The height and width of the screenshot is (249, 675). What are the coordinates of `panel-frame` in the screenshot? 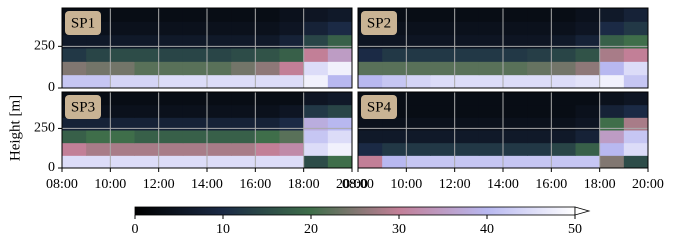 It's located at (207, 48).